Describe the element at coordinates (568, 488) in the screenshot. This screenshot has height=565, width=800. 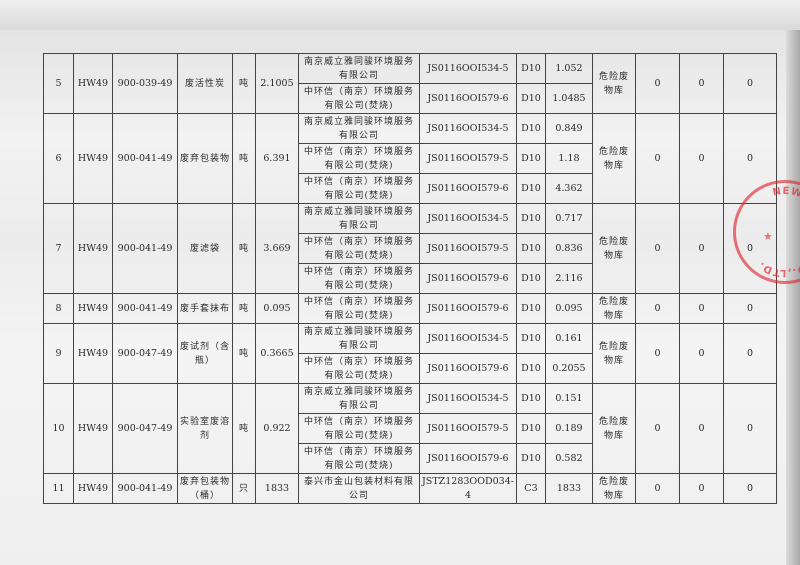
I see `disposal-amount: 1833` at that location.